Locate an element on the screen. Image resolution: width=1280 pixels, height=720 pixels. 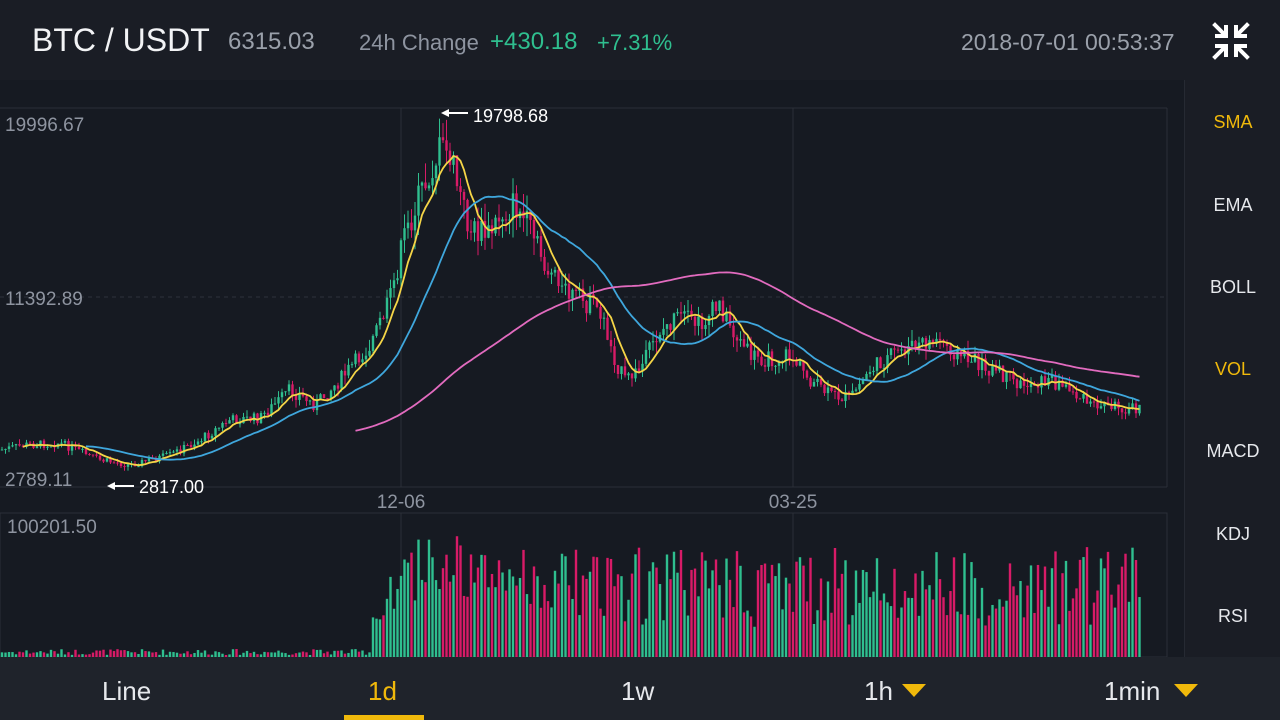
tab-1h: 1h is located at coordinates (878, 691).